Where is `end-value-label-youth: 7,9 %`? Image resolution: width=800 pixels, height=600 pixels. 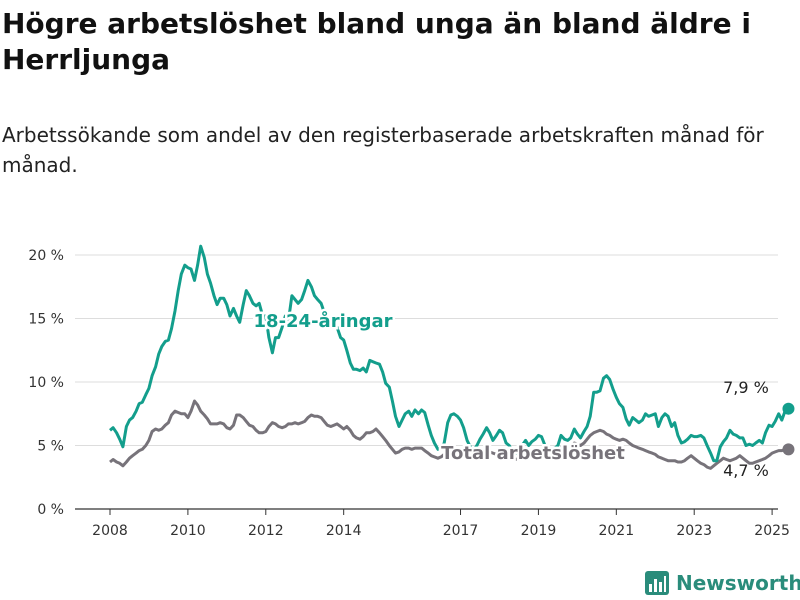
end-value-label-youth: 7,9 % is located at coordinates (746, 387).